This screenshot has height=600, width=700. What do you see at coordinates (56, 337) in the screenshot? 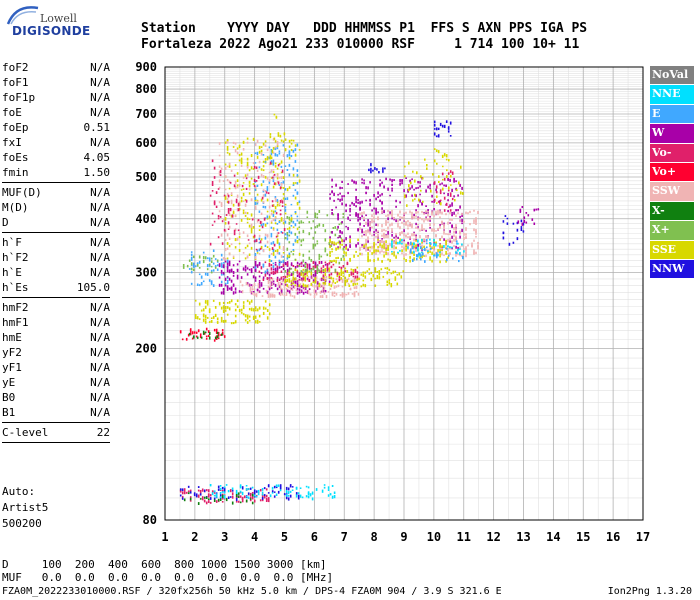
I see `param-row: hmE N/A` at bounding box center [56, 337].